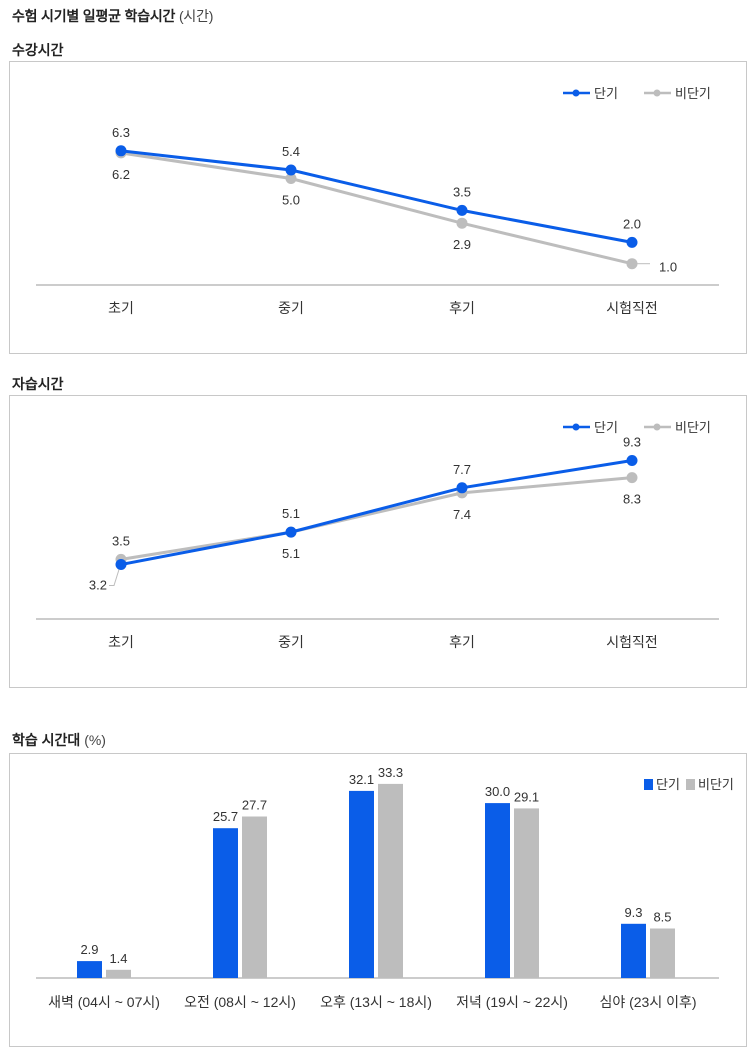  I want to click on timeslot-short-data-label: 9.3, so click(633, 912).